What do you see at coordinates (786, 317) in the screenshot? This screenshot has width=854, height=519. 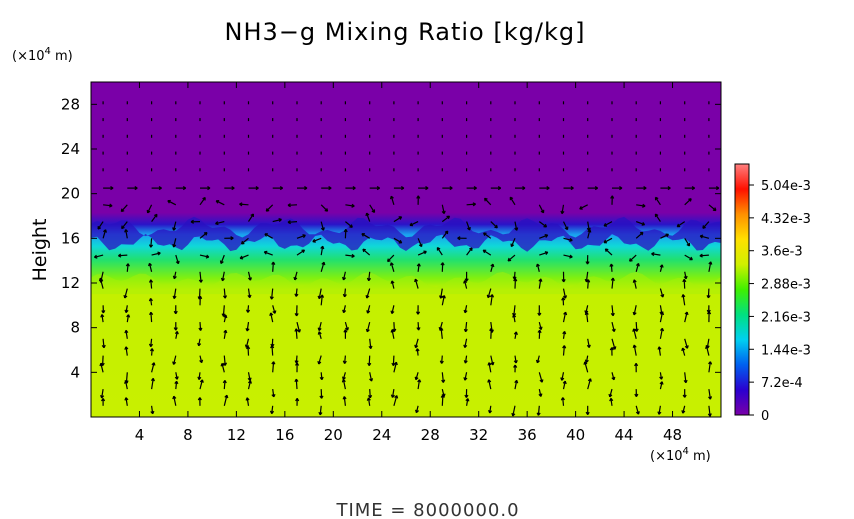 I see `colorbar-tick-label: 2.16e-3` at bounding box center [786, 317].